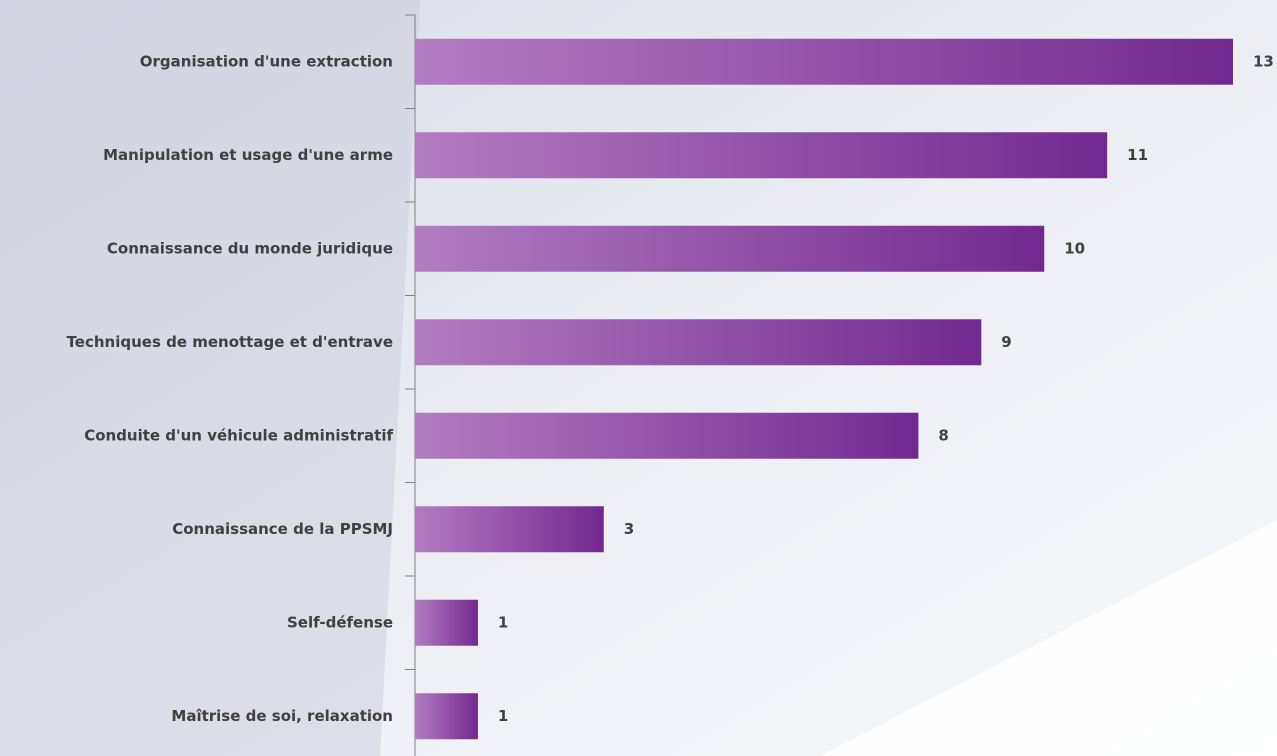 Image resolution: width=1277 pixels, height=756 pixels. I want to click on value-label: 8, so click(943, 435).